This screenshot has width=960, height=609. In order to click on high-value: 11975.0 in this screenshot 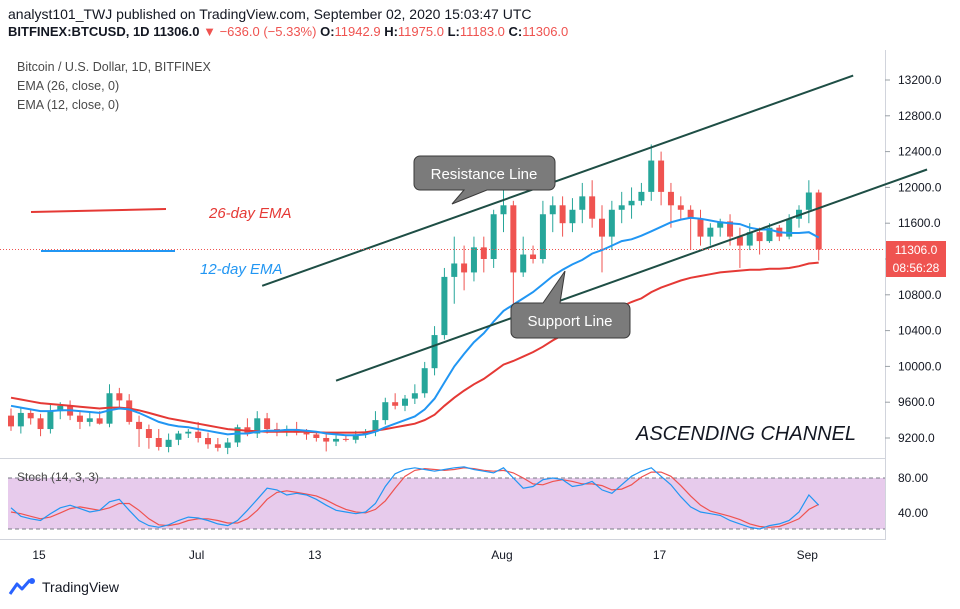, I will do `click(420, 31)`.